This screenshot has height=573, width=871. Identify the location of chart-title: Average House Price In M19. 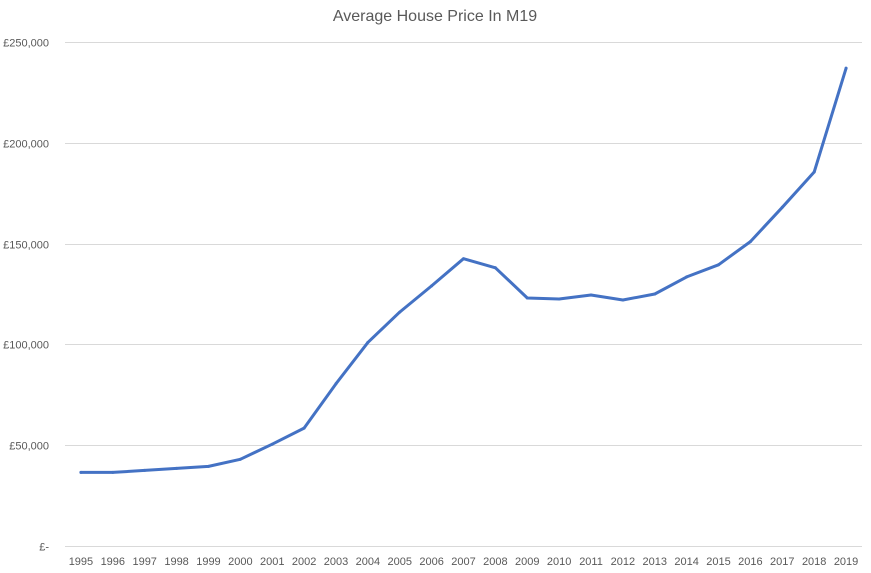
(435, 16).